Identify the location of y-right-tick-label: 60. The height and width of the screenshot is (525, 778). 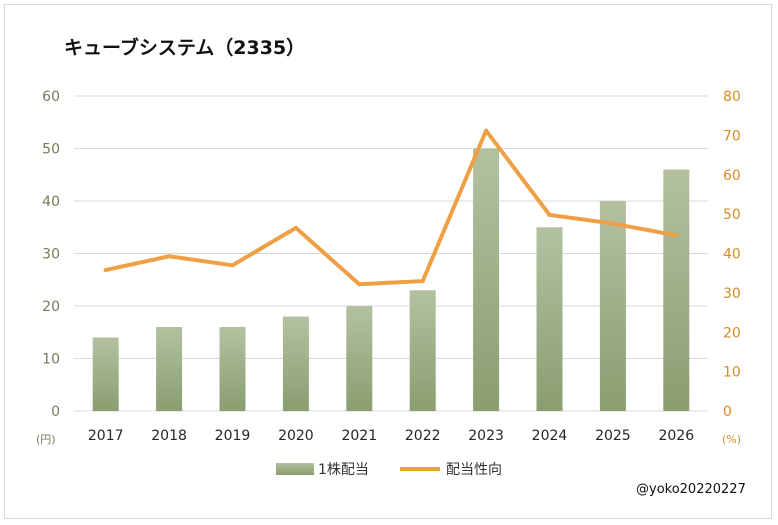
(732, 176).